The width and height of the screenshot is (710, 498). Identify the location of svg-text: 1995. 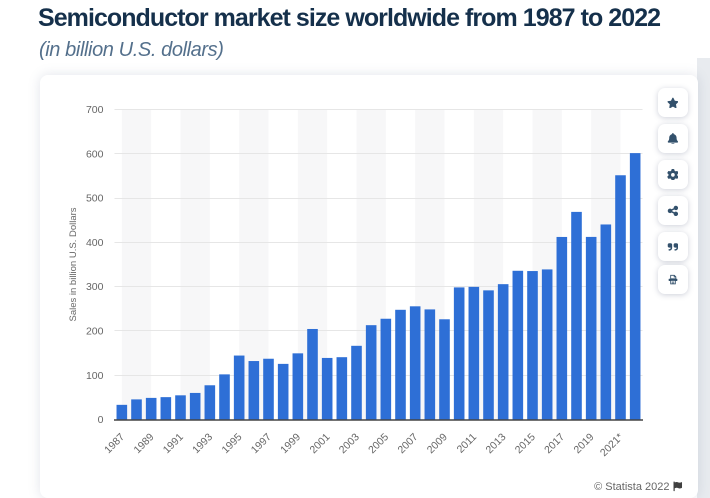
(231, 443).